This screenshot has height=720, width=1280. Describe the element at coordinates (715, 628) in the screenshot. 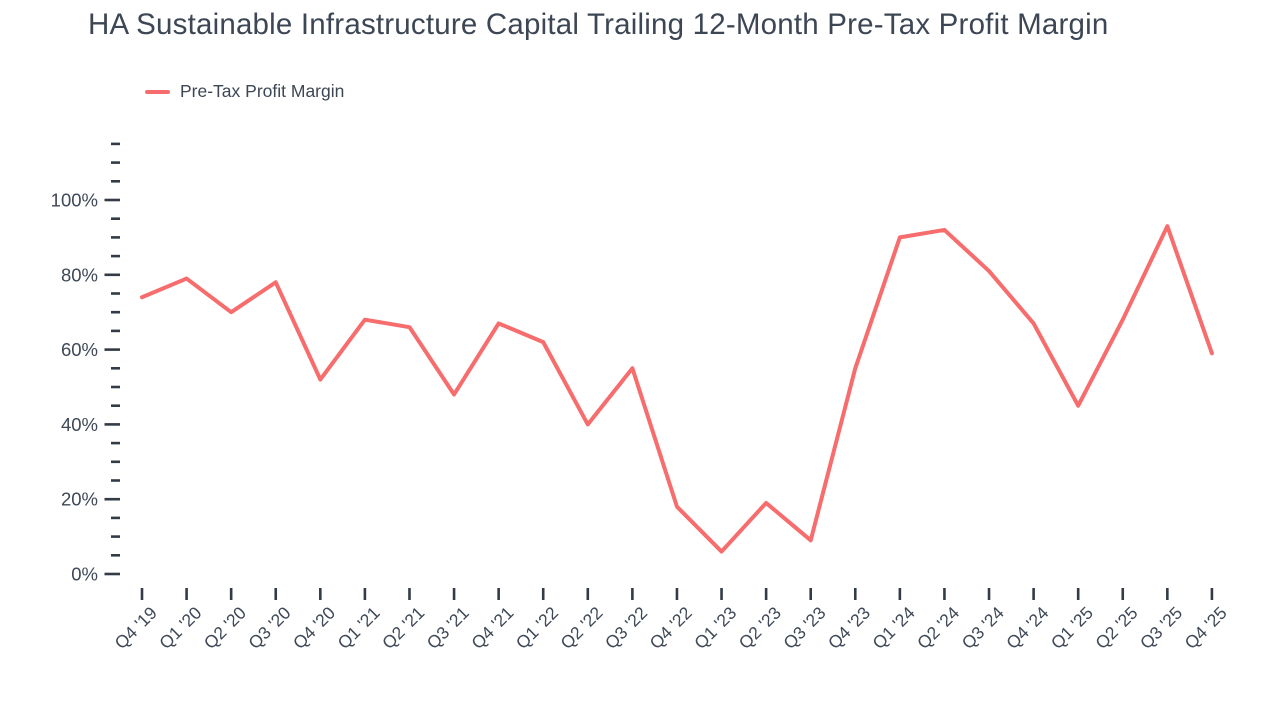

I see `svg-text: Q1 '23` at that location.